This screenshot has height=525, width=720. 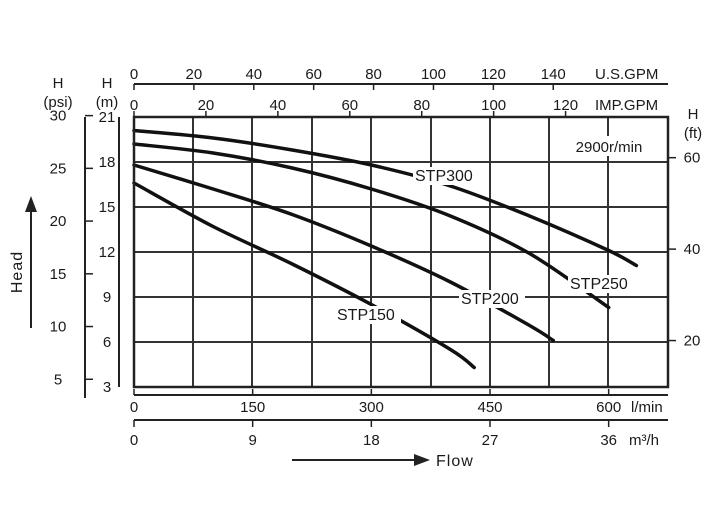 What do you see at coordinates (490, 440) in the screenshot?
I see `m3h-tick-label: 27` at bounding box center [490, 440].